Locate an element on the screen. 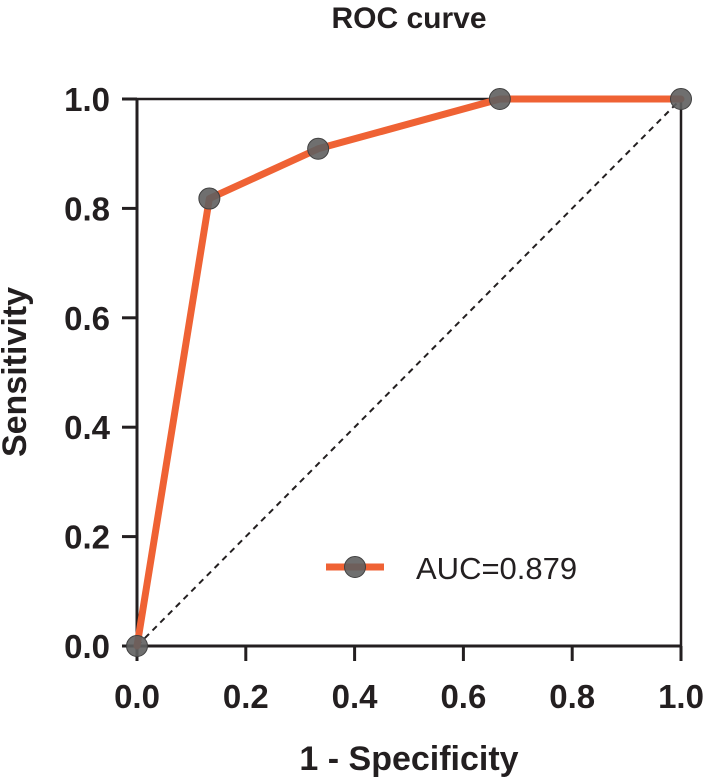 This screenshot has width=712, height=779. legend-label: AUC=0.879 is located at coordinates (496, 568).